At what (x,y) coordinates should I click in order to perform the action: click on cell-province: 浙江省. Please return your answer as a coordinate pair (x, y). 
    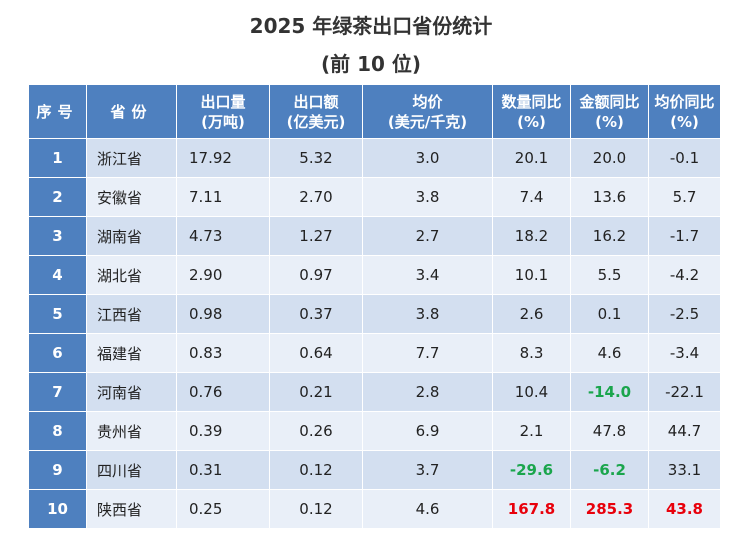
    Looking at the image, I should click on (131, 158).